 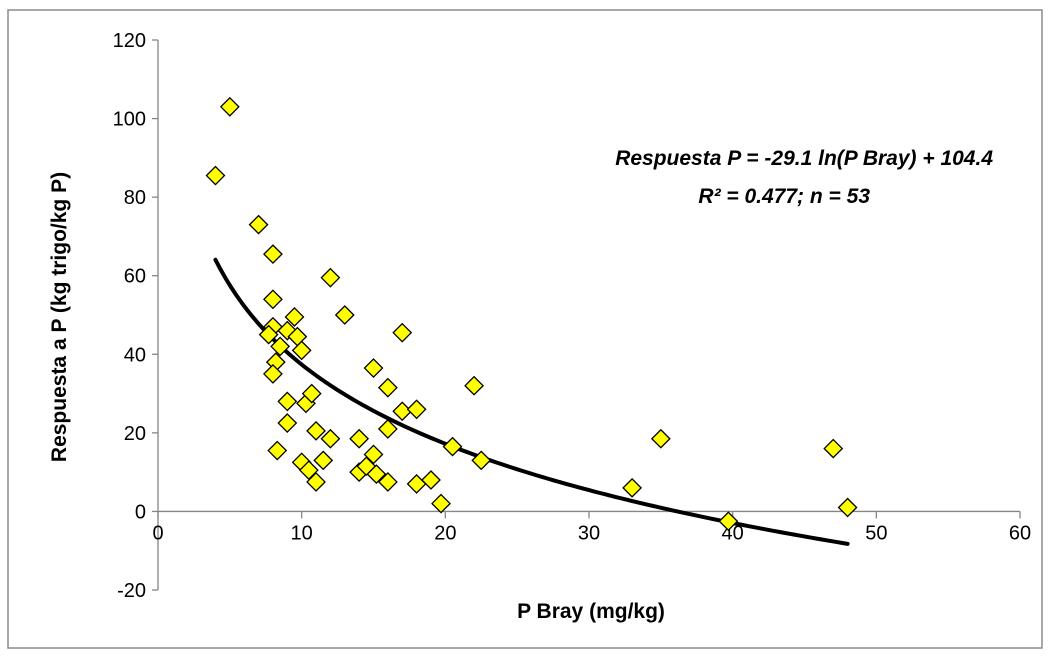 What do you see at coordinates (784, 196) in the screenshot?
I see `r-squared-label: R² = 0.477; n = 53` at bounding box center [784, 196].